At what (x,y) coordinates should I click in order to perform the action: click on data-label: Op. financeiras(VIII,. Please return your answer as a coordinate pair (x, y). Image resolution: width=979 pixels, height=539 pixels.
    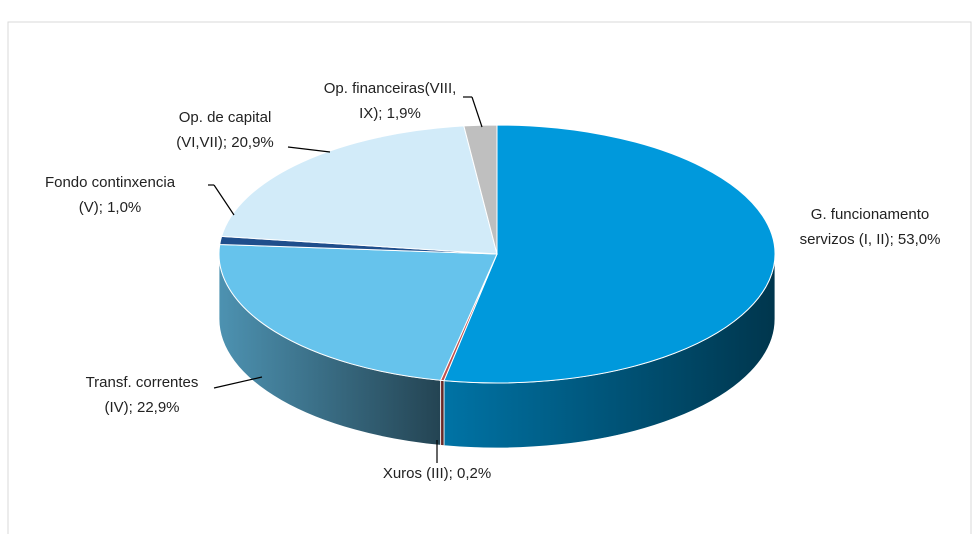
    Looking at the image, I should click on (390, 88).